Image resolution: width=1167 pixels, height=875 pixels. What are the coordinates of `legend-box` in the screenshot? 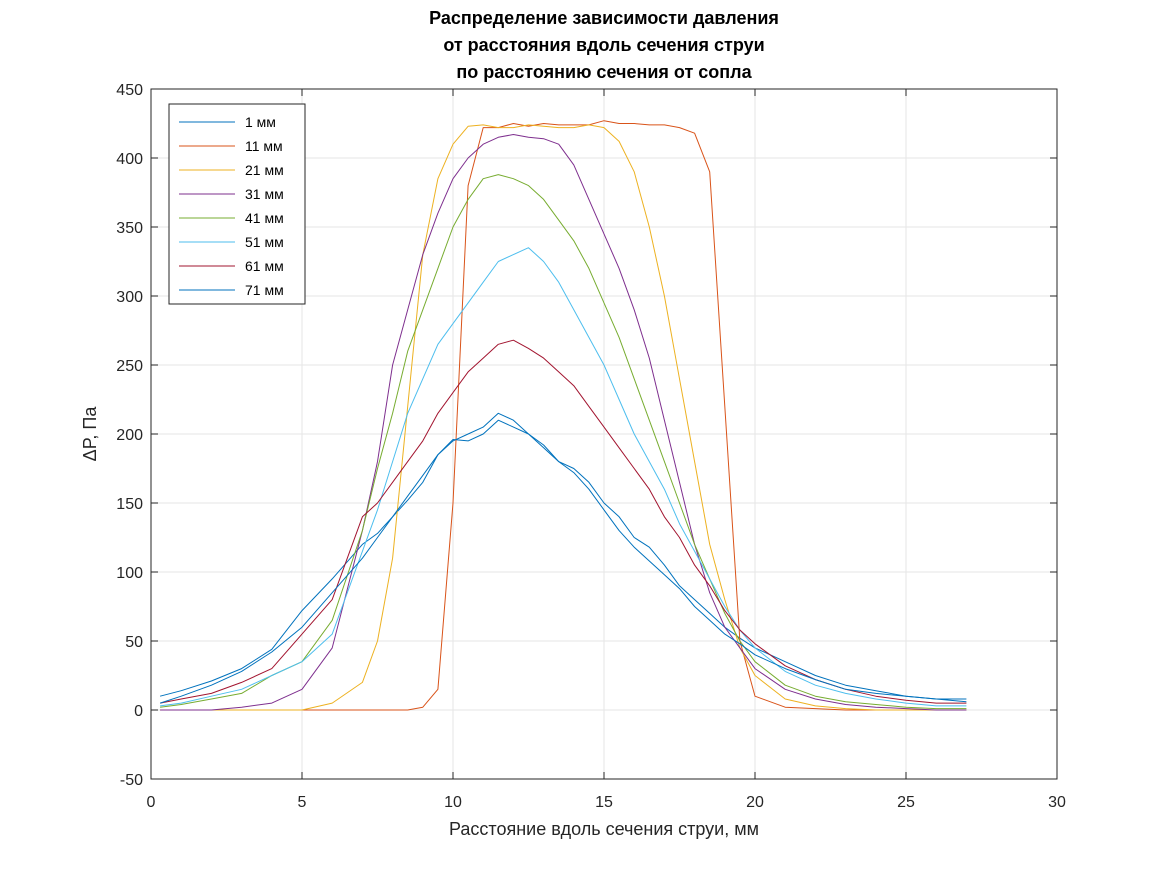 It's located at (237, 204).